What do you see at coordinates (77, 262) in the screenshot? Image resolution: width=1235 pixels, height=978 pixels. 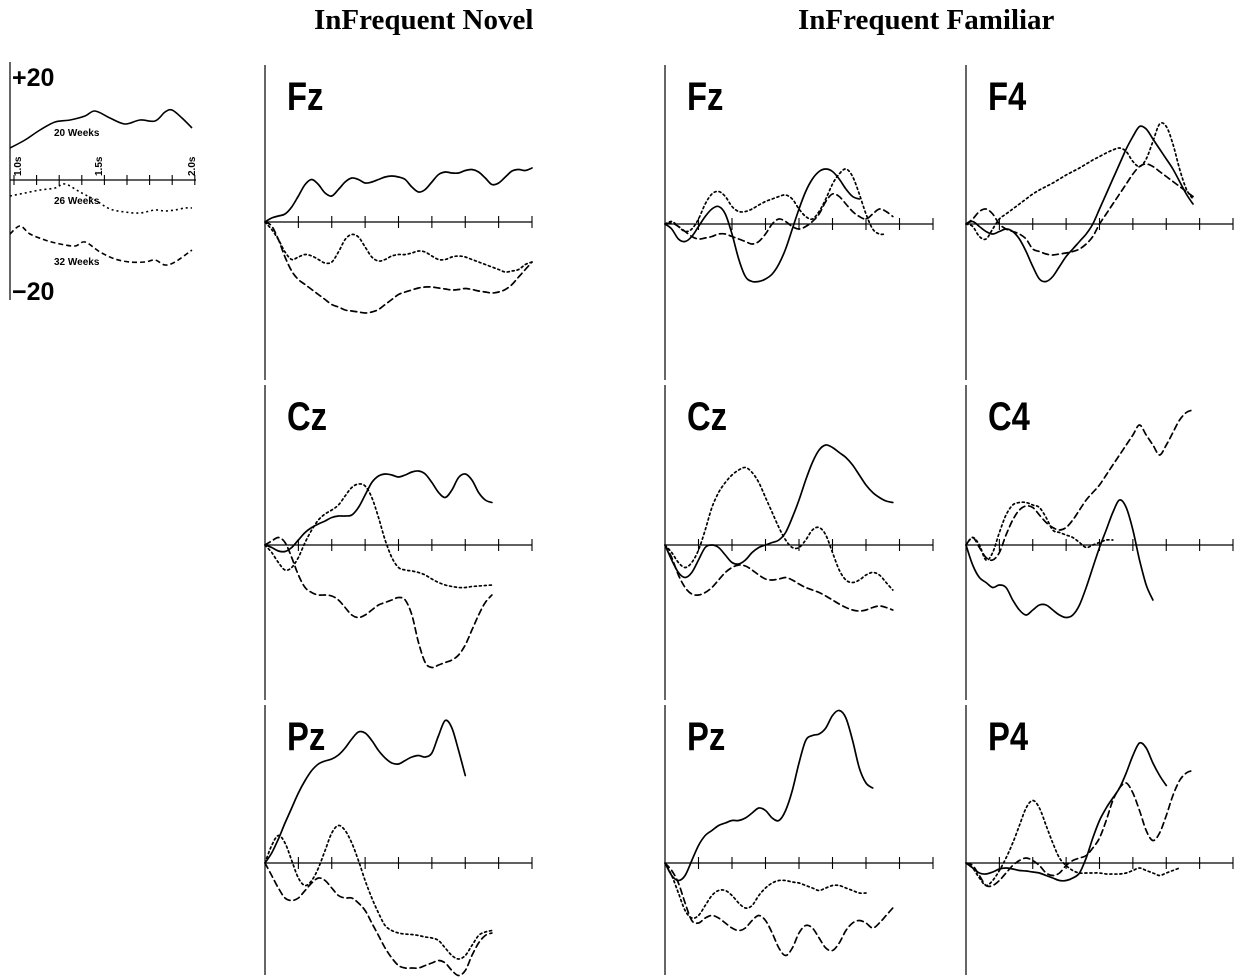 I see `legend-series-32-weeks: 32 Weeks` at bounding box center [77, 262].